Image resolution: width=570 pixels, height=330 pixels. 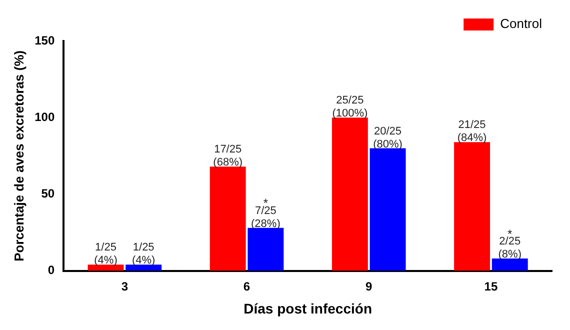 What do you see at coordinates (472, 131) in the screenshot?
I see `data-label: 21/25 (84%)` at bounding box center [472, 131].